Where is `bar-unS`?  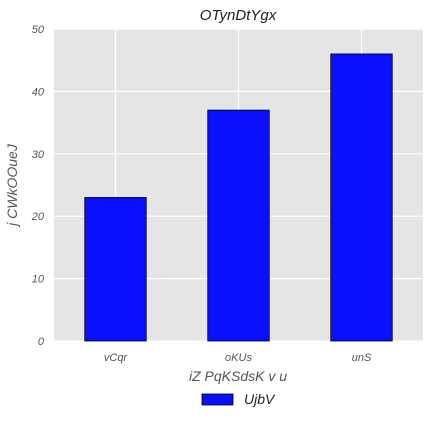 bar-unS is located at coordinates (361, 197).